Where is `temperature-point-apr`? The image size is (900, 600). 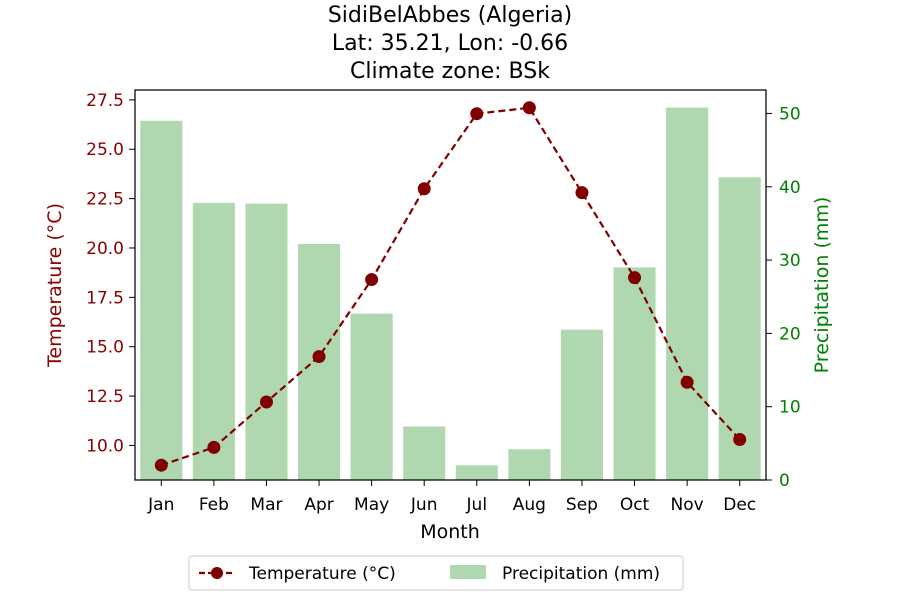
temperature-point-apr is located at coordinates (319, 357).